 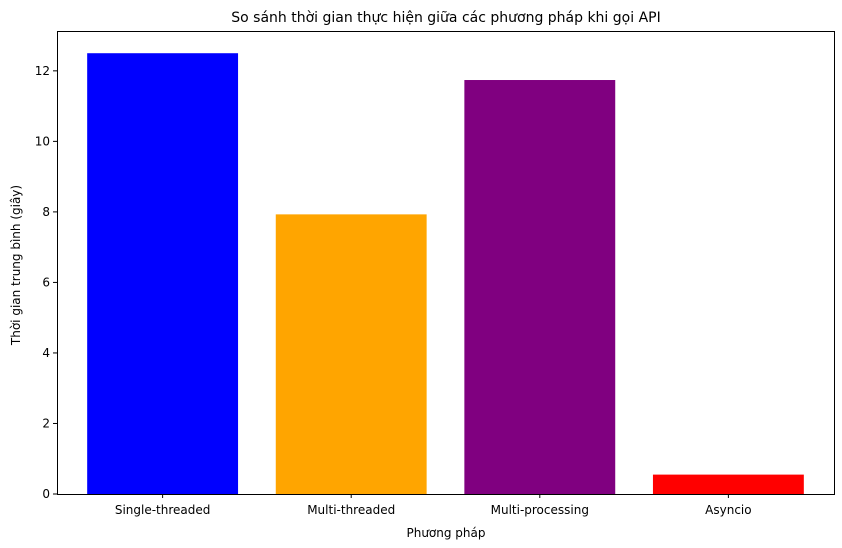 What do you see at coordinates (42, 71) in the screenshot?
I see `y-tick-label: 12` at bounding box center [42, 71].